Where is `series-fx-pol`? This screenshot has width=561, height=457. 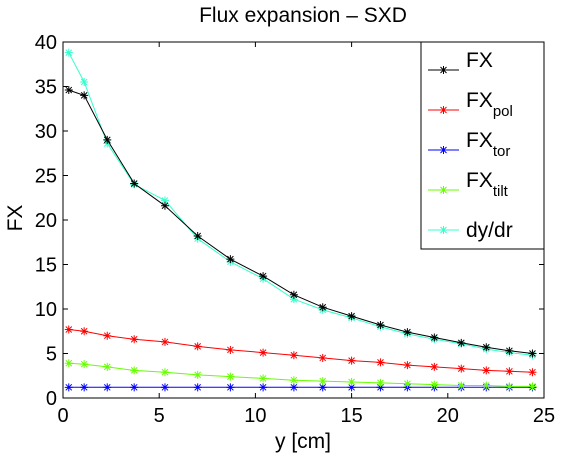
series-fx-pol is located at coordinates (300, 351).